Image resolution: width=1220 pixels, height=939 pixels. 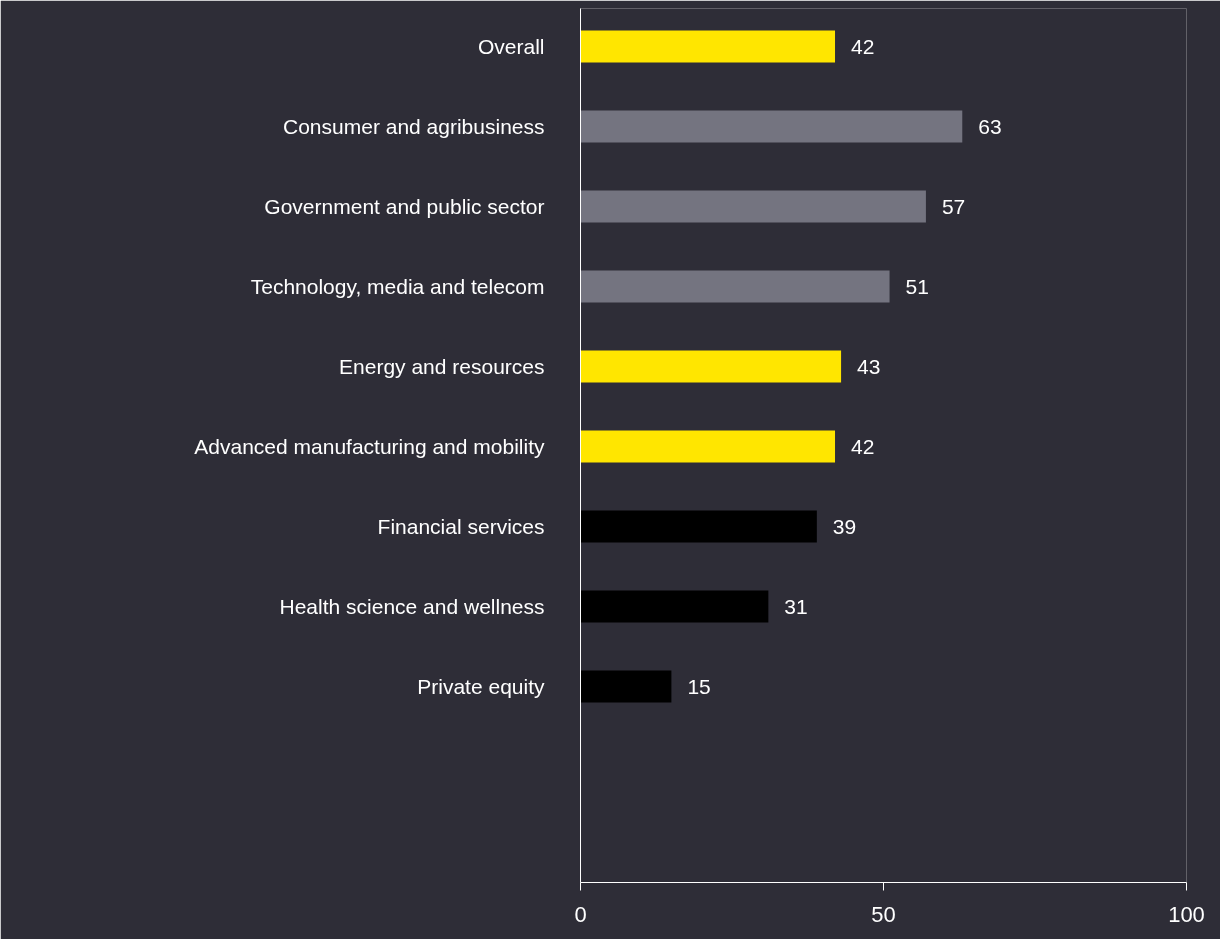 I want to click on y-tick-label: Advanced manufacturing and mobility, so click(x=369, y=446).